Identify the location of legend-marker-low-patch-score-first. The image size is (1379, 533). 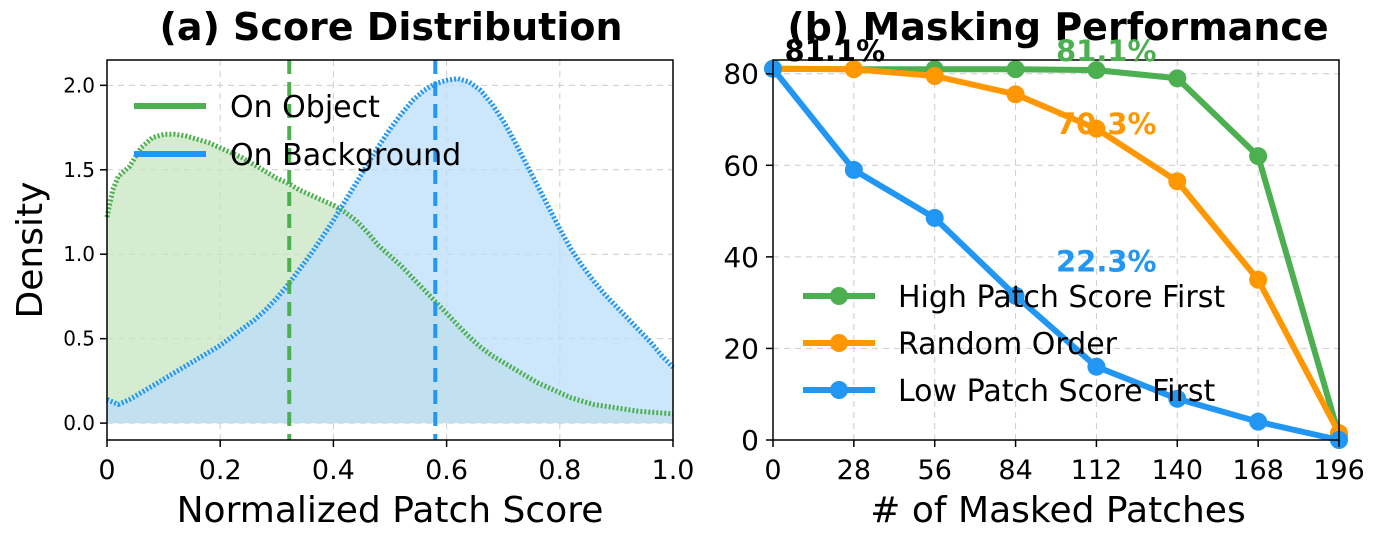
(839, 390).